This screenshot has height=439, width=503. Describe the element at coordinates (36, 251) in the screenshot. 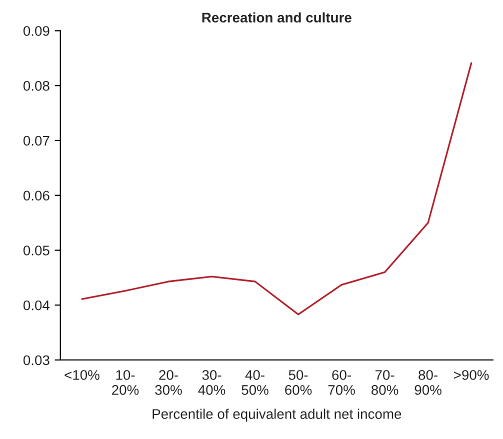

I see `y-tick-label: 0.05` at that location.